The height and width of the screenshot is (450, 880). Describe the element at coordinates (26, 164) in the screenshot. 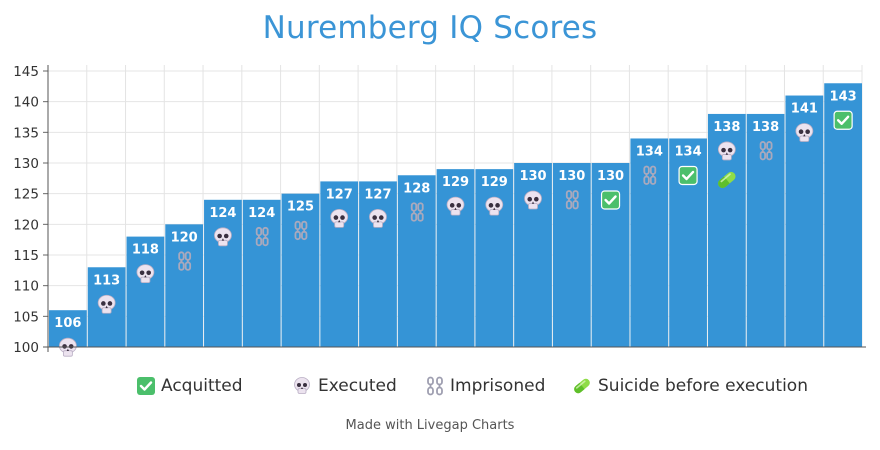

I see `y-tick-label: 130` at that location.